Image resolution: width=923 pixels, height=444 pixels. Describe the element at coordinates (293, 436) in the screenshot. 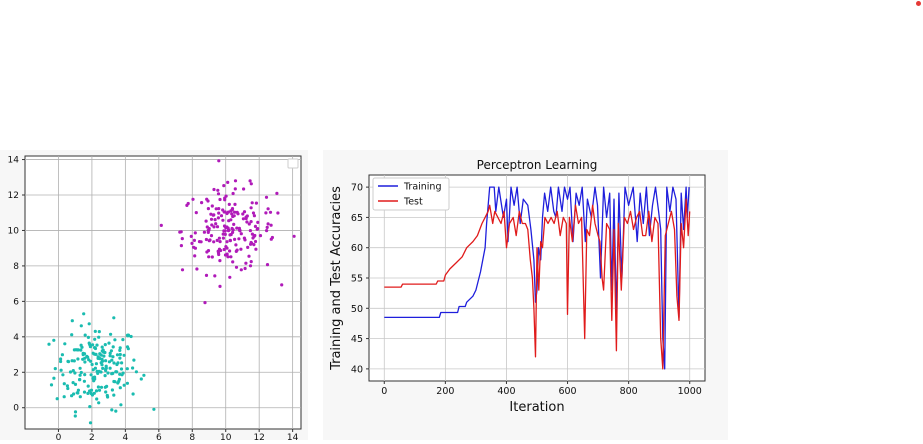

I see `x-tick-label: 14` at that location.